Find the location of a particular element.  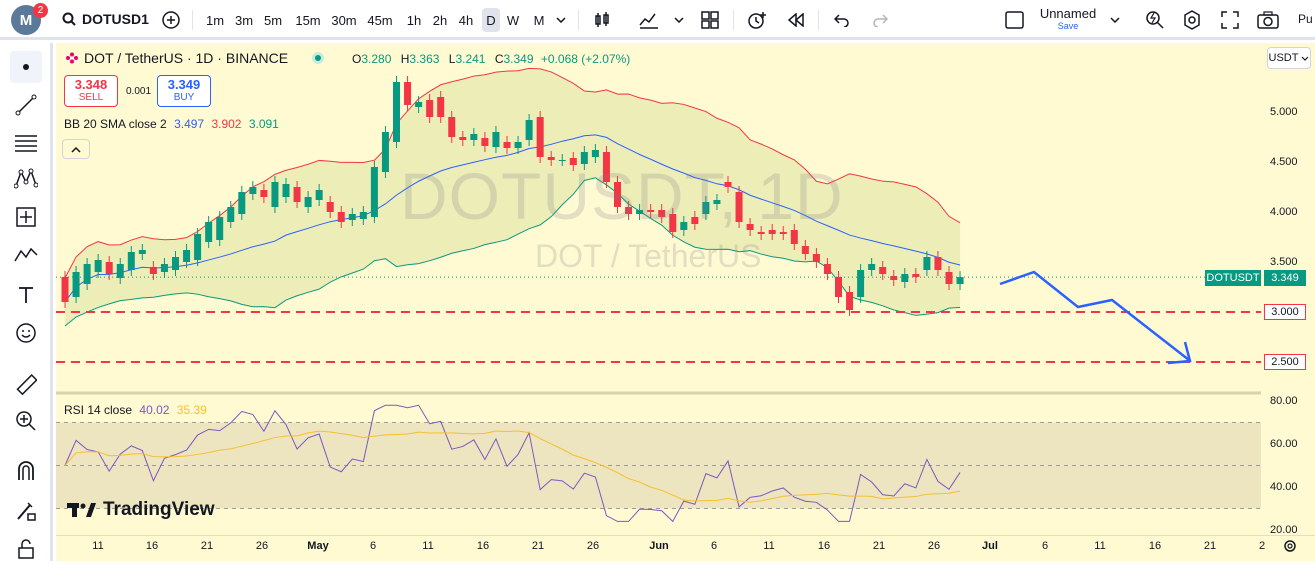

timeframe-1h: 1h is located at coordinates (414, 20).